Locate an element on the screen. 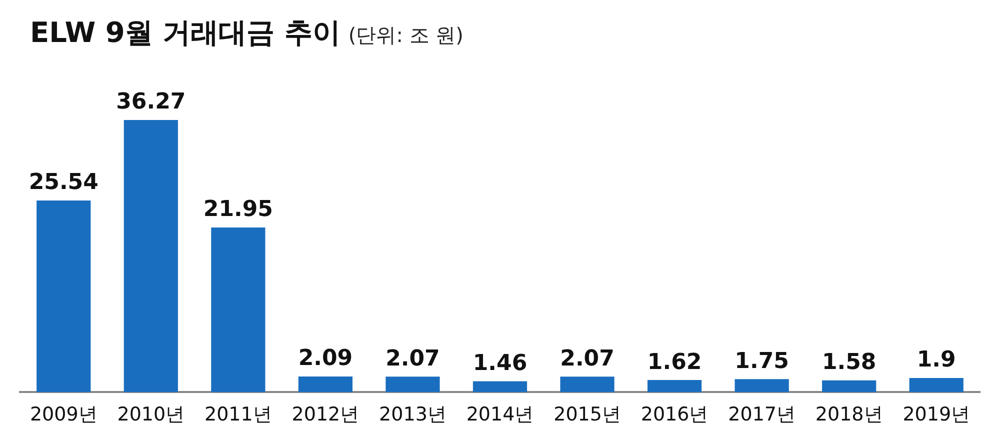 The image size is (1000, 447). x-tick-label: 2016년 is located at coordinates (674, 415).